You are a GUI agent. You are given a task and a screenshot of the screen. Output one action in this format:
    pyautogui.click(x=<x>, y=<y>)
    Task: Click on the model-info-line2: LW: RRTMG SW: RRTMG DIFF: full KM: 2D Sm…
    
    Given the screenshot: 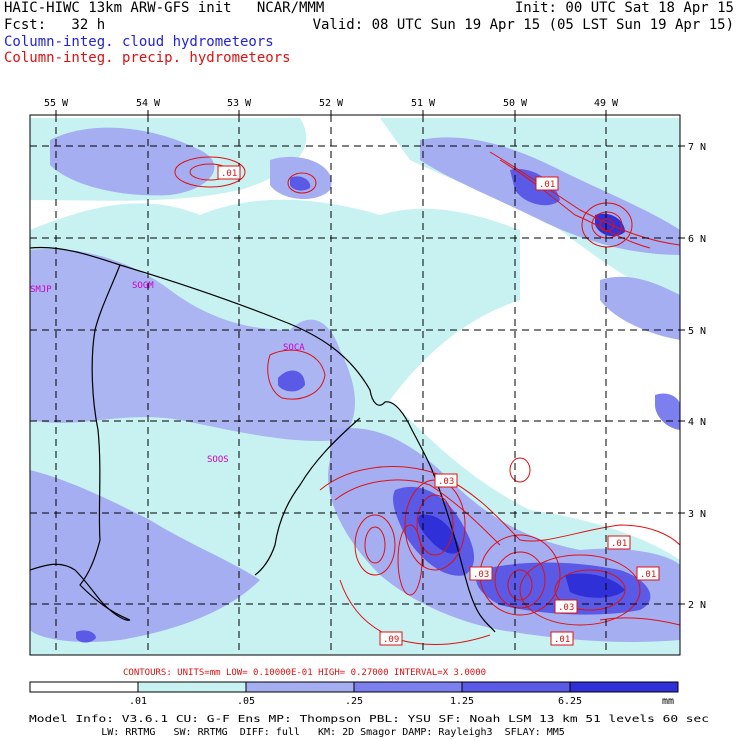 What is the action you would take?
    pyautogui.click(x=297, y=732)
    